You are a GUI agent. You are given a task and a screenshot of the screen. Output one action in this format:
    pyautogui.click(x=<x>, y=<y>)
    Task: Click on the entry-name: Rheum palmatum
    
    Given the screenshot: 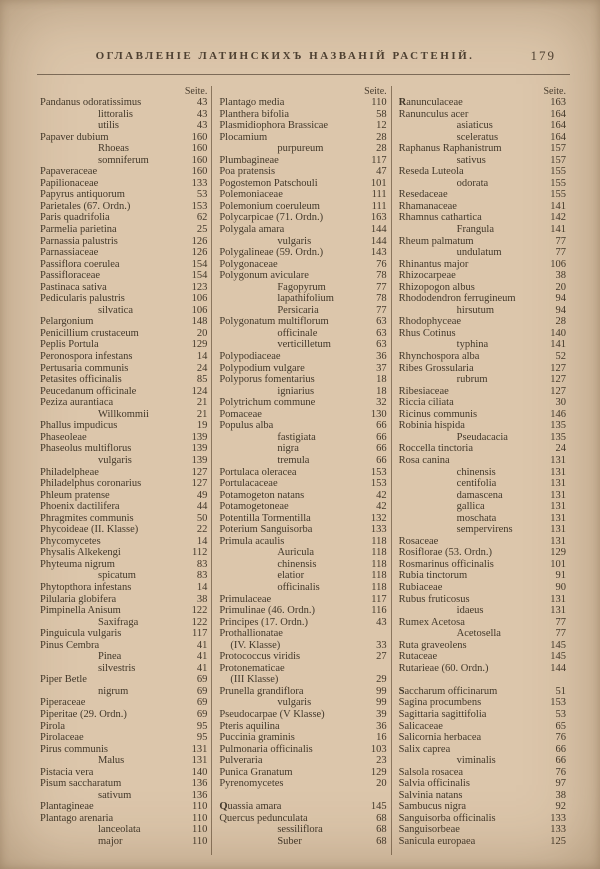 What is the action you would take?
    pyautogui.click(x=436, y=241)
    